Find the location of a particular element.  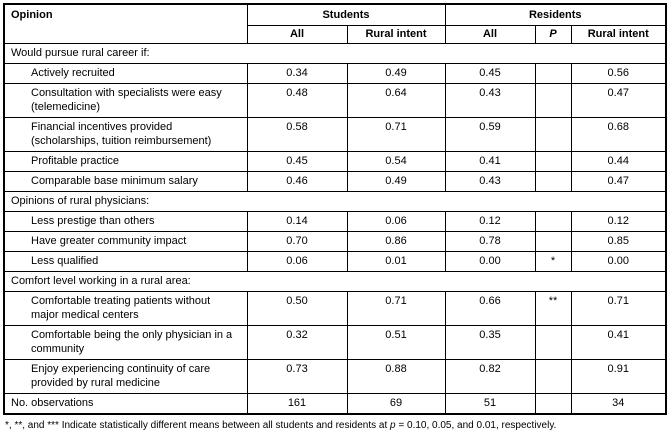

section-label: Opinions of rural physicians: is located at coordinates (335, 201).